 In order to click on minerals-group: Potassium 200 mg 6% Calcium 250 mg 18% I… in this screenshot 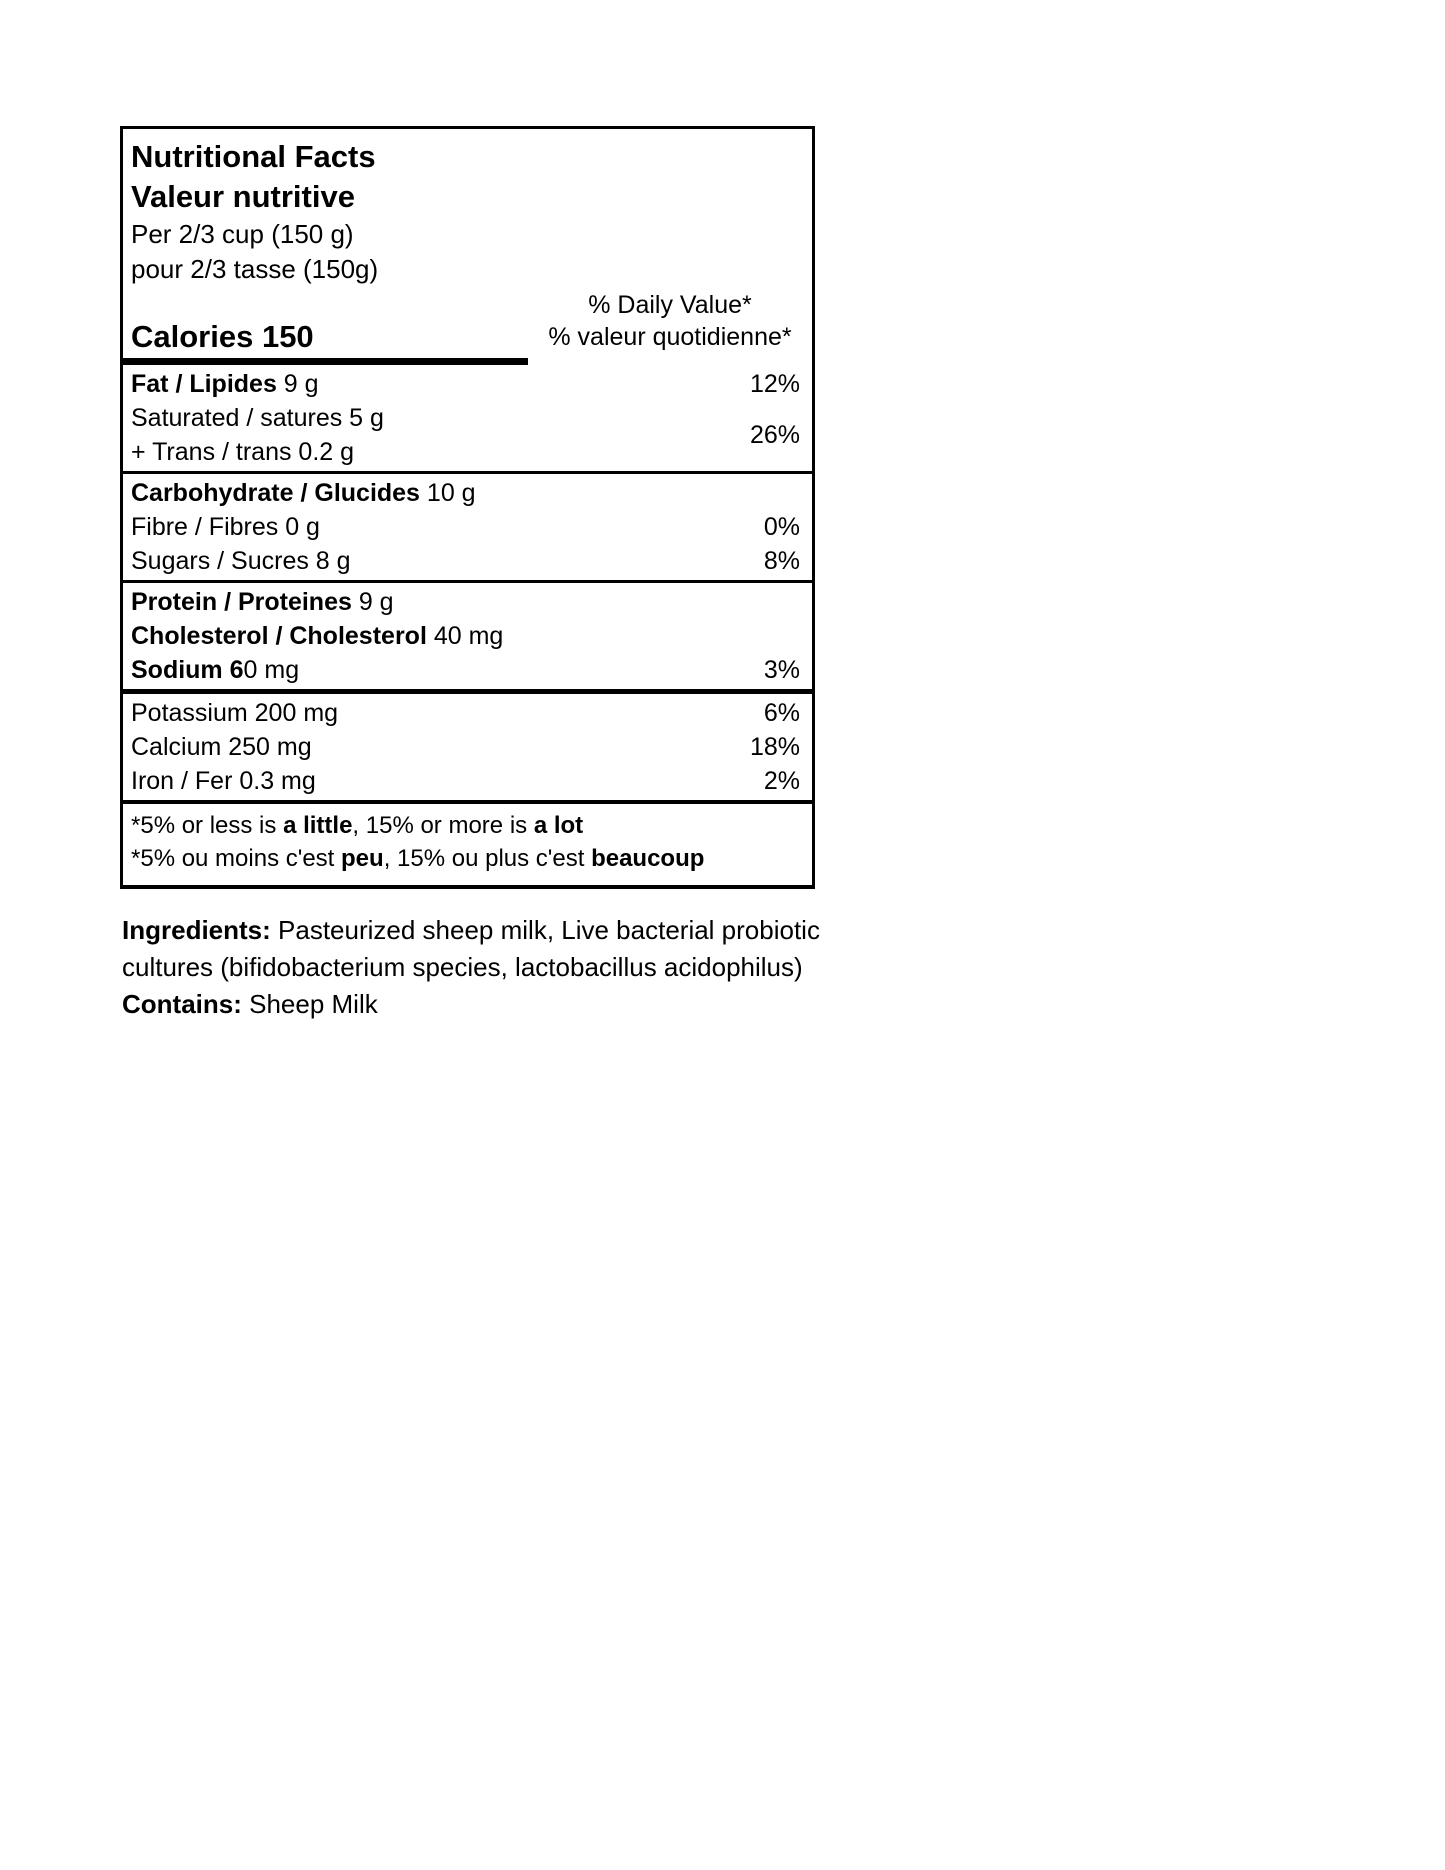, I will do `click(467, 747)`.